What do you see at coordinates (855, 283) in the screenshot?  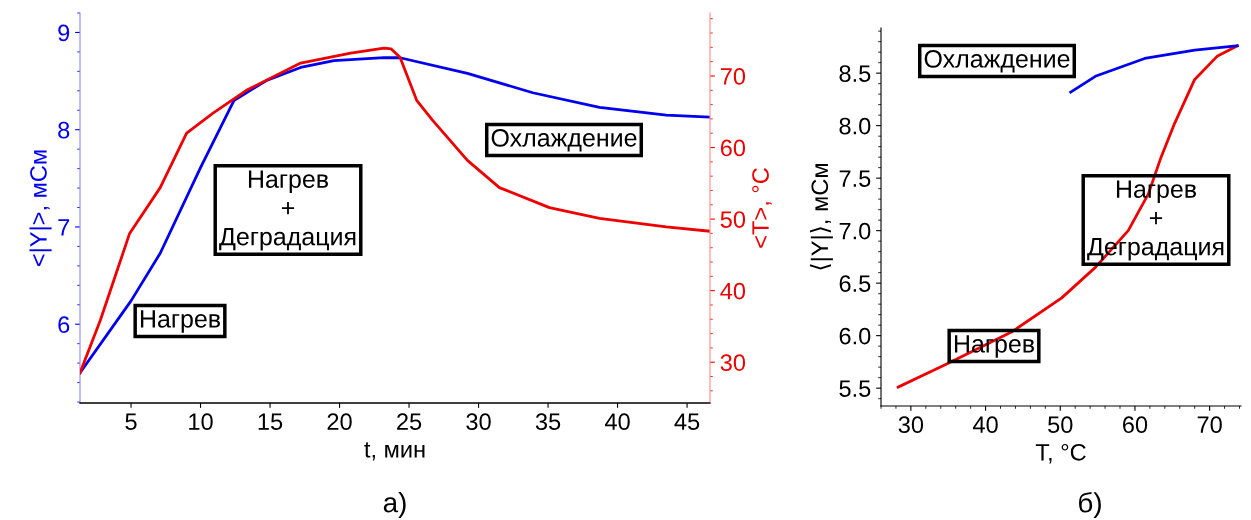 I see `y-tick-label: 6.5` at bounding box center [855, 283].